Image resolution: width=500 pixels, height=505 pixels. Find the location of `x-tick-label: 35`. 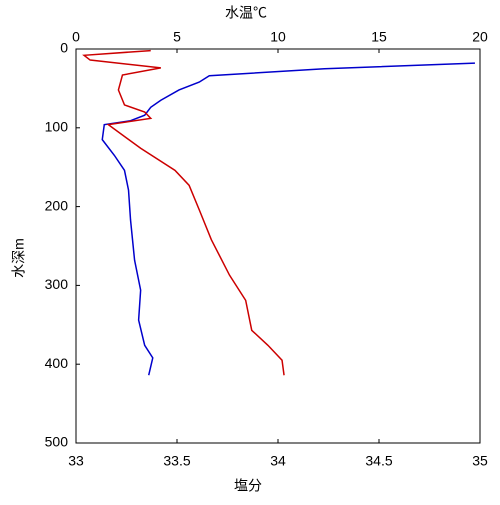

x-tick-label: 35 is located at coordinates (480, 461).